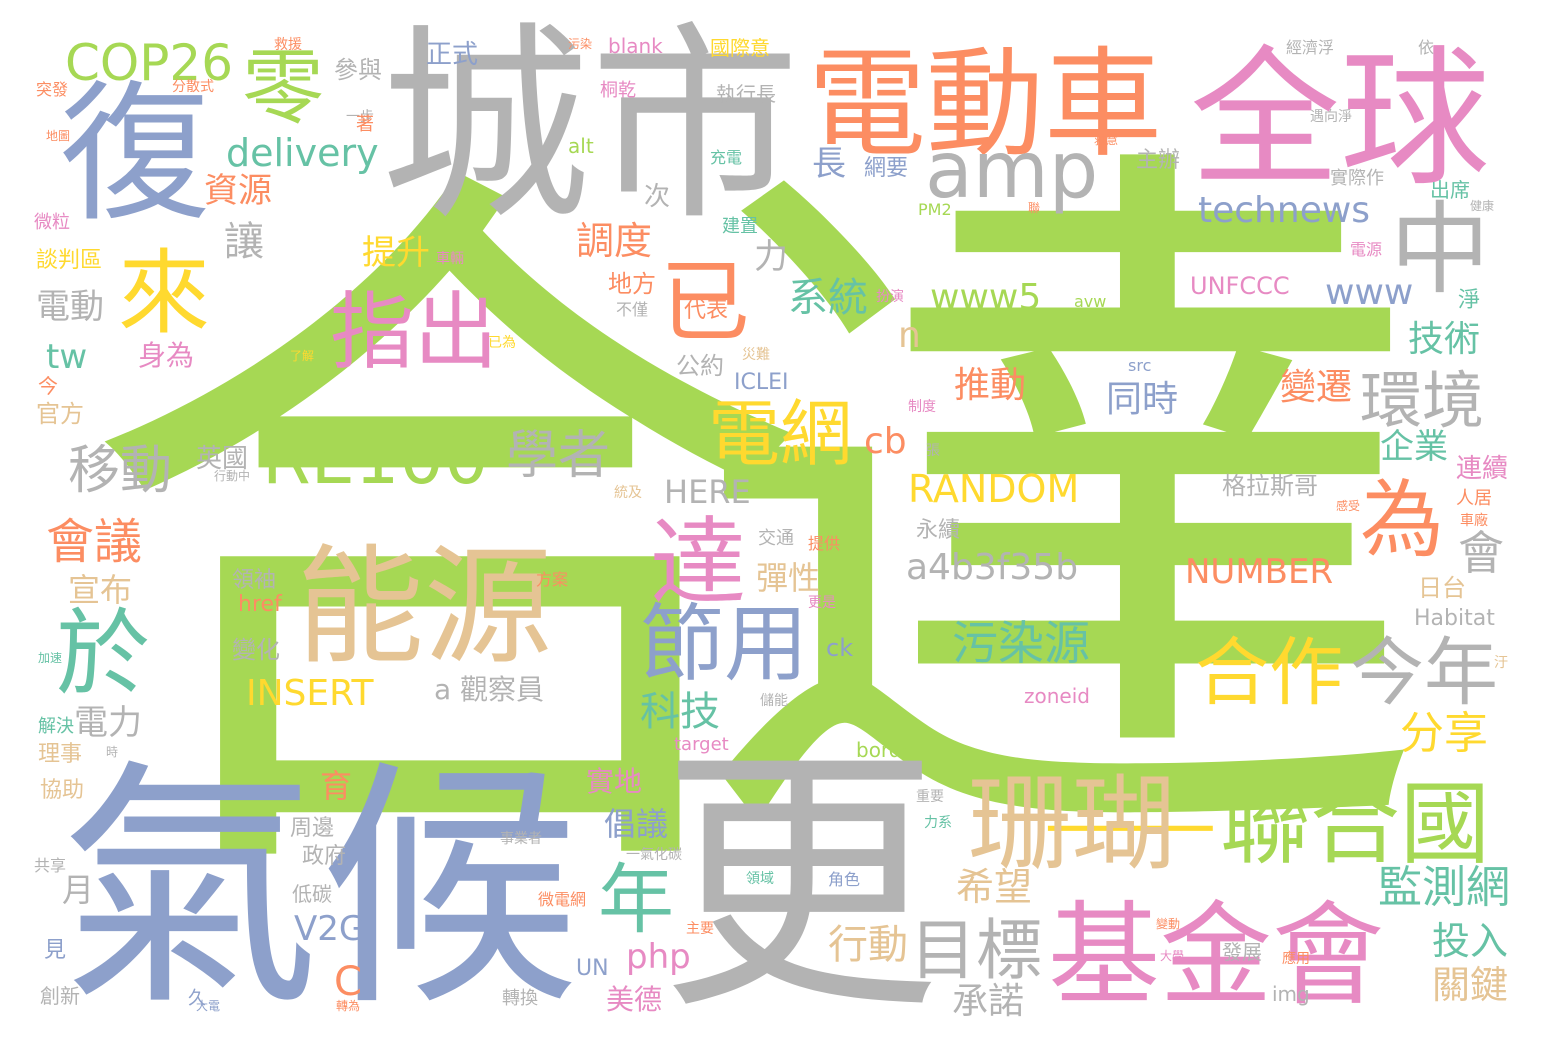  I want to click on word-www5: www5, so click(986, 297).